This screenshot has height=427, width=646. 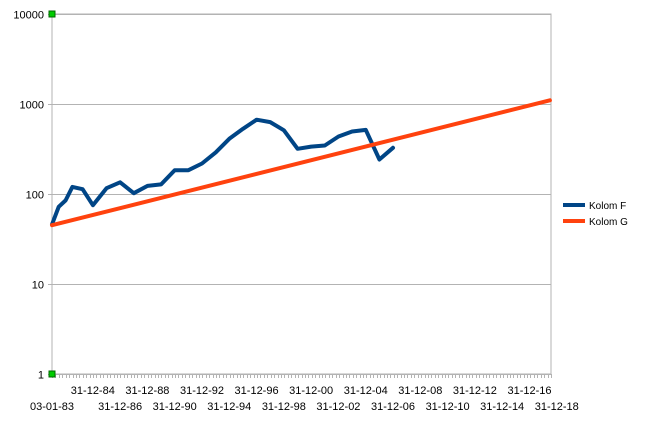 What do you see at coordinates (257, 391) in the screenshot?
I see `x-tick-label: 31-12-96` at bounding box center [257, 391].